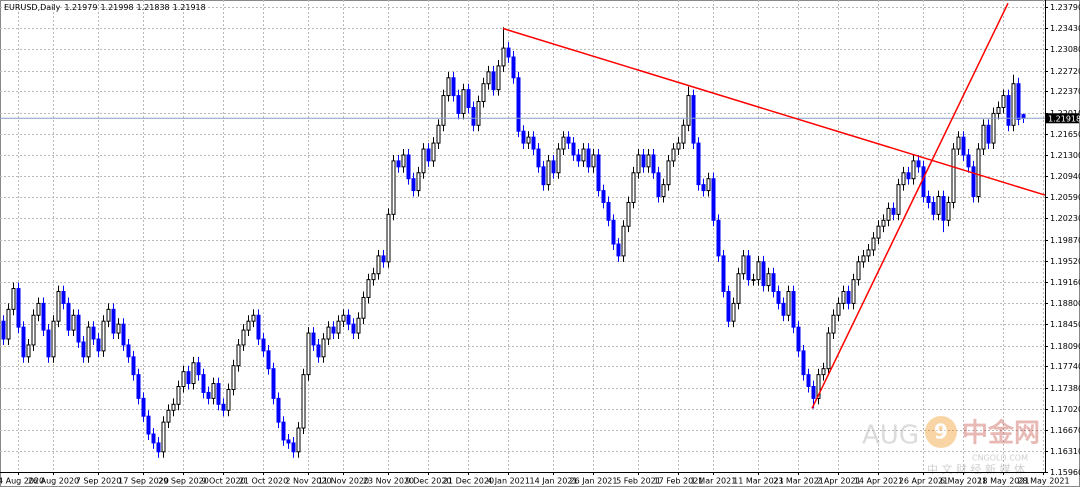 Image resolution: width=1080 pixels, height=487 pixels. I want to click on x-tick-label: 28 May 2021, so click(1043, 481).